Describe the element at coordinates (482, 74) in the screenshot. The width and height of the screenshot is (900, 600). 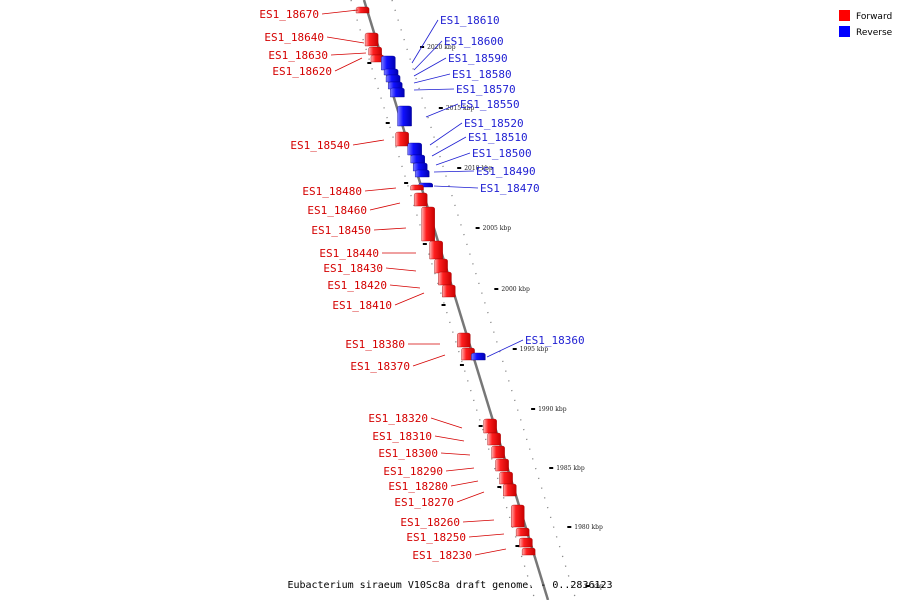
I see `reverse-gene-label: ES1_18580` at that location.